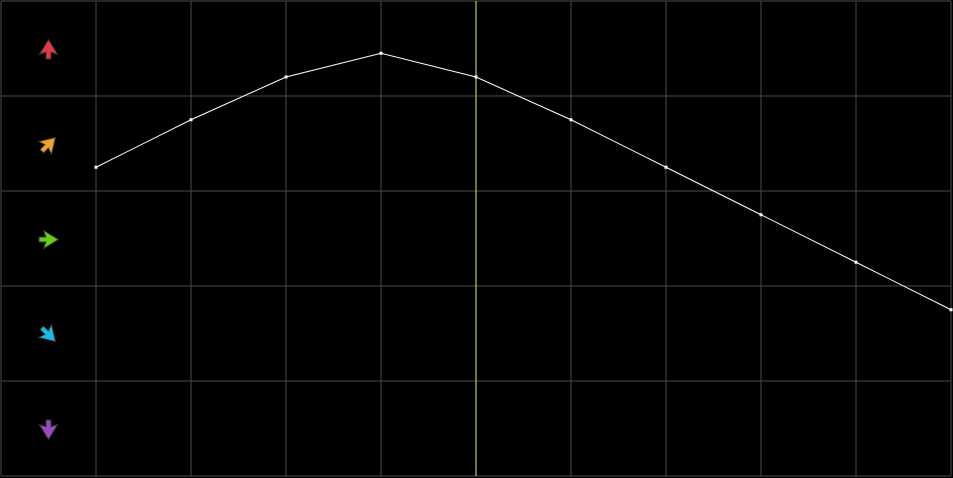 The height and width of the screenshot is (478, 953). I want to click on arrow-up-icon-shape, so click(48, 49).